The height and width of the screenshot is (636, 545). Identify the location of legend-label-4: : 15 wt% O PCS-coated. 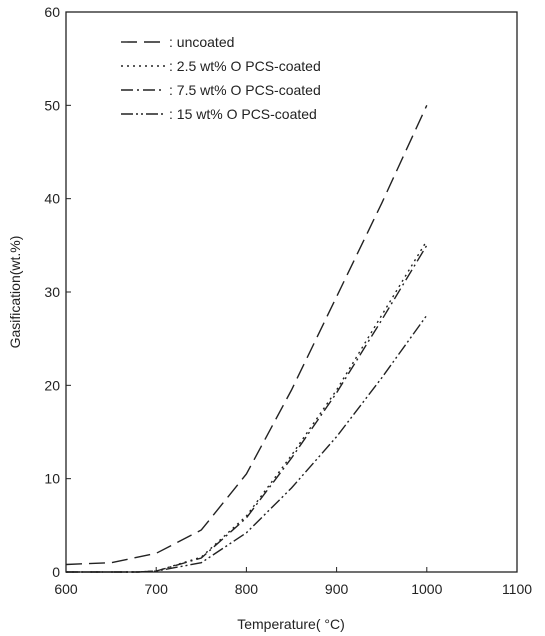
(243, 114).